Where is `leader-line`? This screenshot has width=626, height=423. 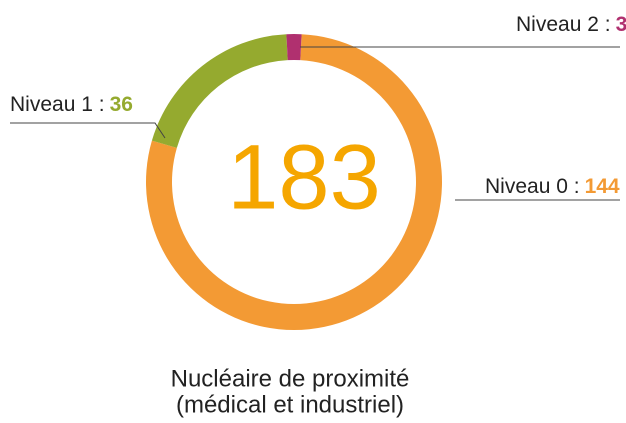
leader-line is located at coordinates (88, 130).